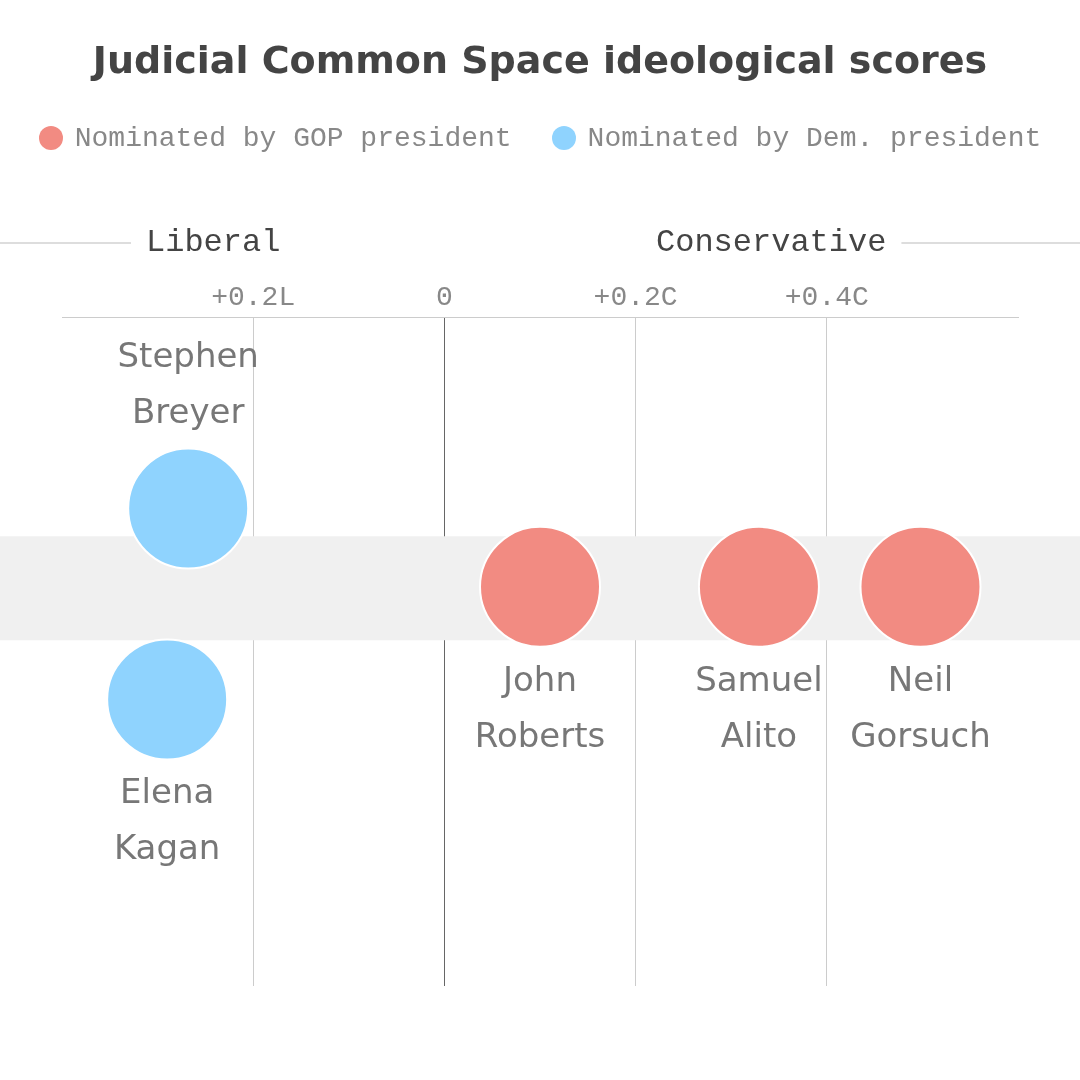  I want to click on text: Conservative, so click(771, 243).